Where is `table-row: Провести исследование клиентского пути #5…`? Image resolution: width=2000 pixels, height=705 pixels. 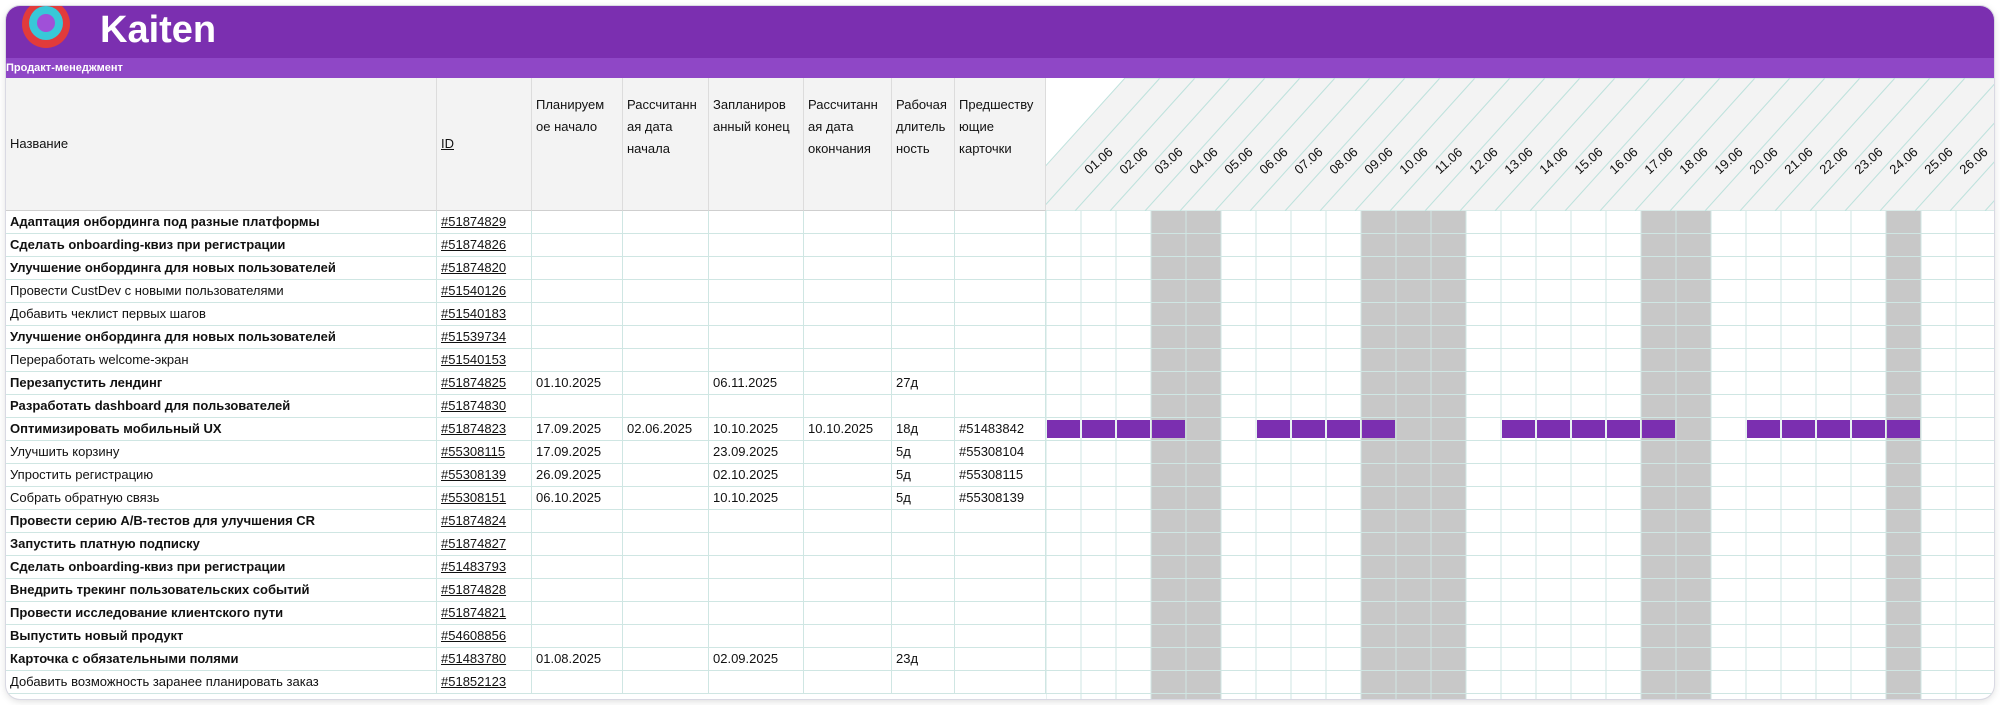
table-row: Провести исследование клиентского пути #5… is located at coordinates (526, 613).